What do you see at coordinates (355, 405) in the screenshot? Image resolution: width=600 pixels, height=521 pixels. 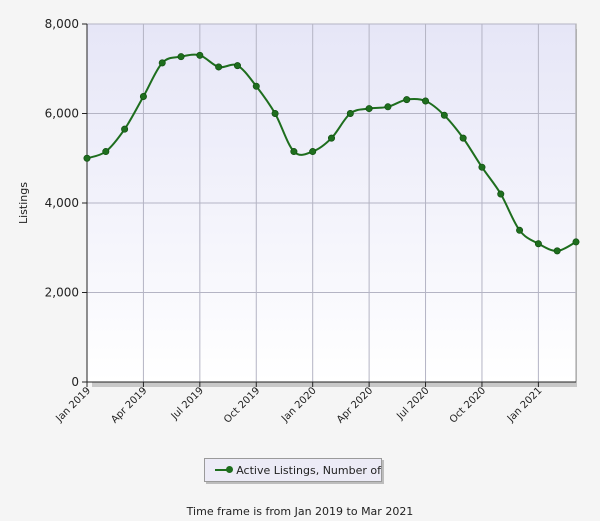 I see `x-tick-label: Apr 2020` at bounding box center [355, 405].